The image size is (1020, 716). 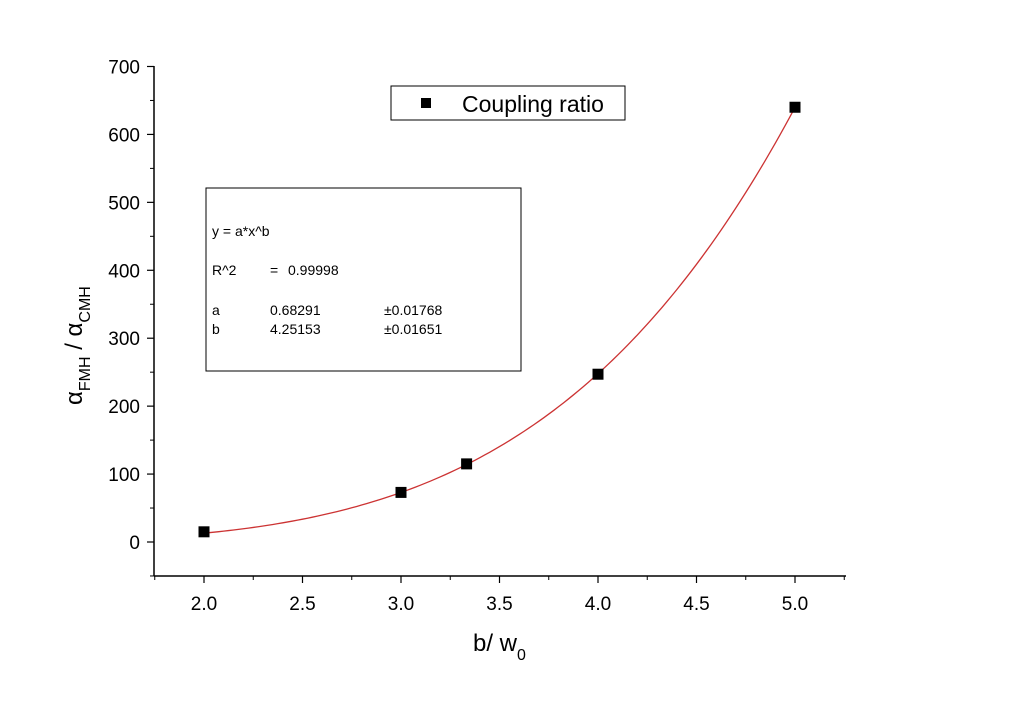 What do you see at coordinates (313, 270) in the screenshot?
I see `fit-r2-value: 0.99998` at bounding box center [313, 270].